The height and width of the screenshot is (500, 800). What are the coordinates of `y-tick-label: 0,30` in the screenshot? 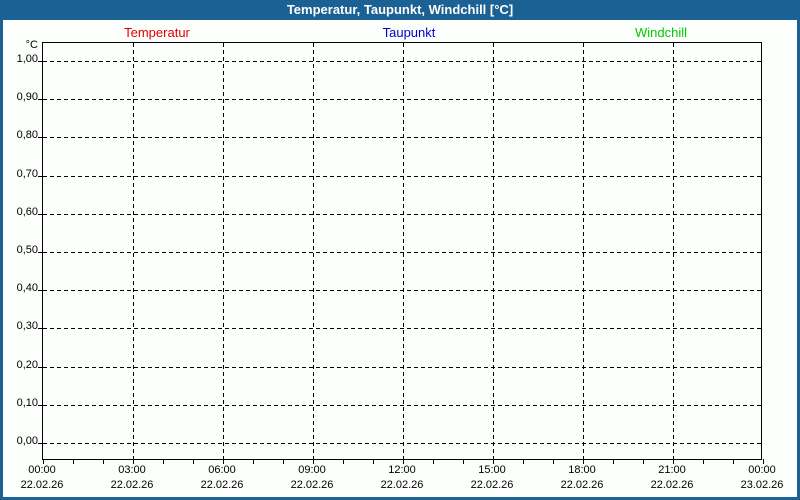 It's located at (27, 326).